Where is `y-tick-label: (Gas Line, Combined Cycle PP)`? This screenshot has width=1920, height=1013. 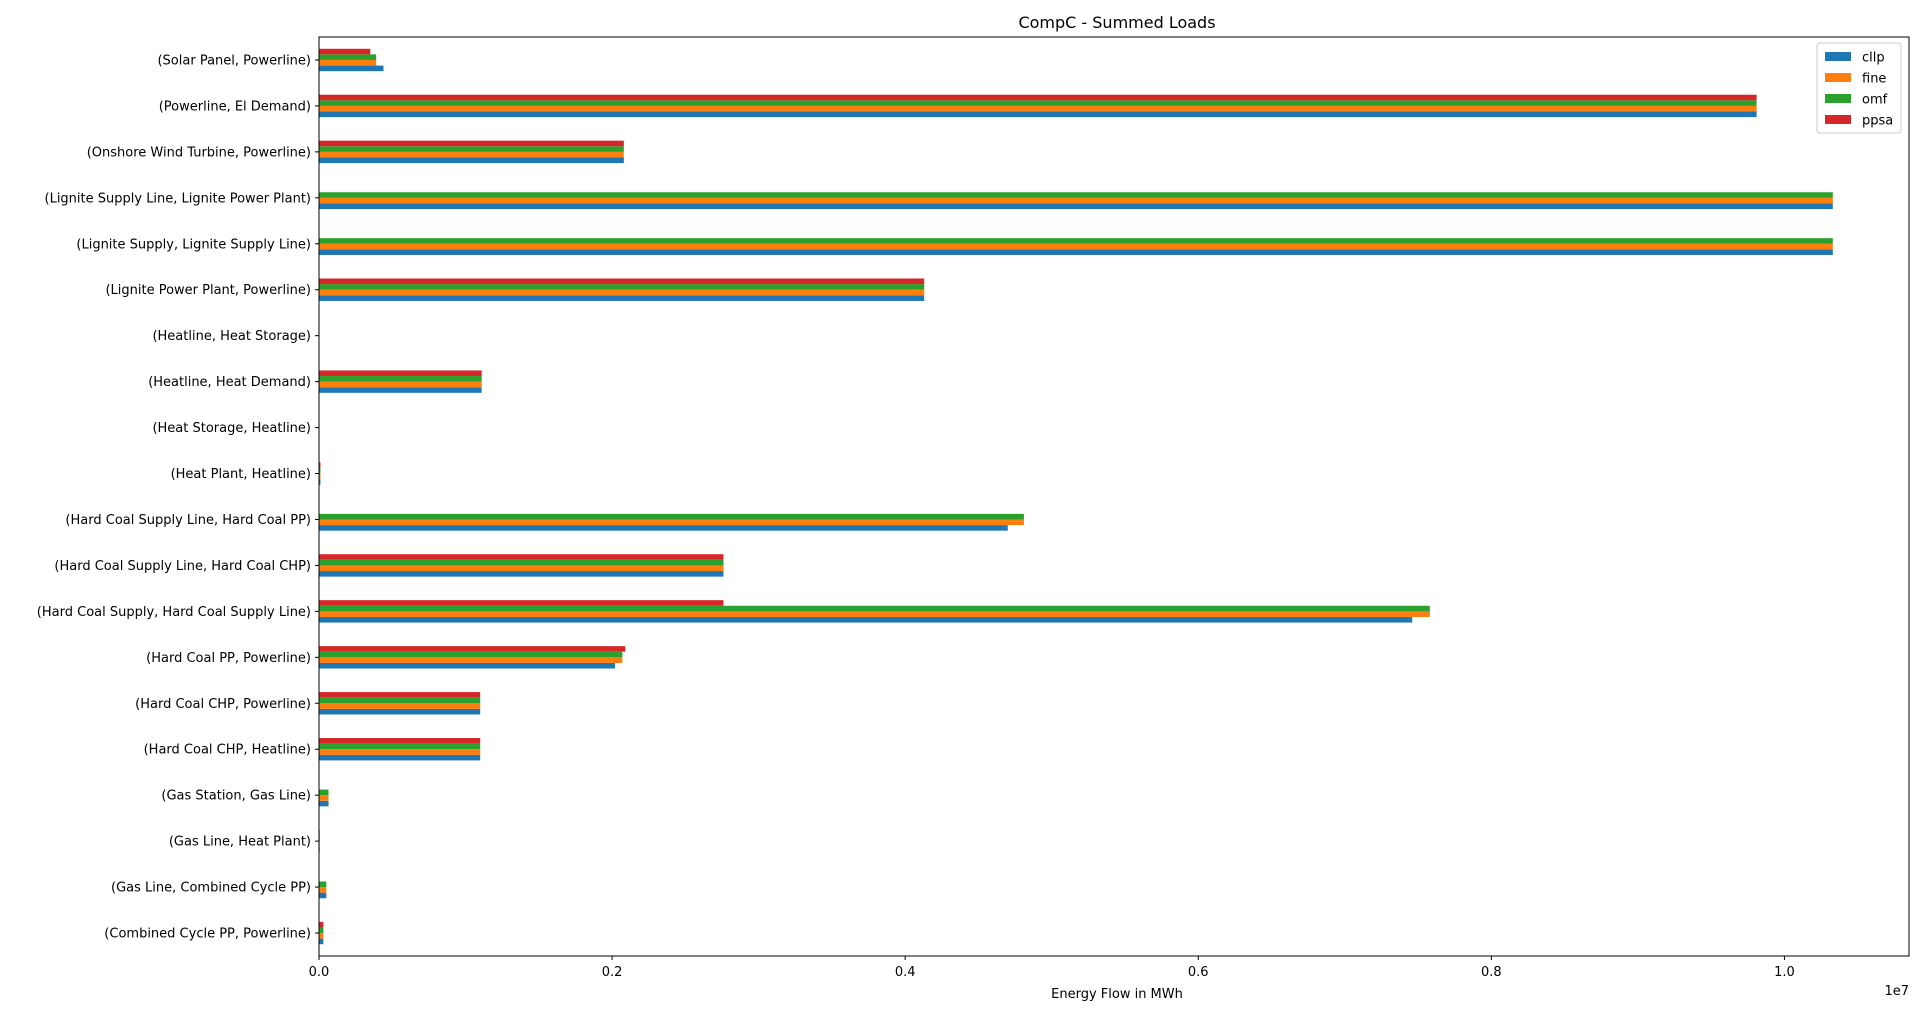 y-tick-label: (Gas Line, Combined Cycle PP) is located at coordinates (211, 888).